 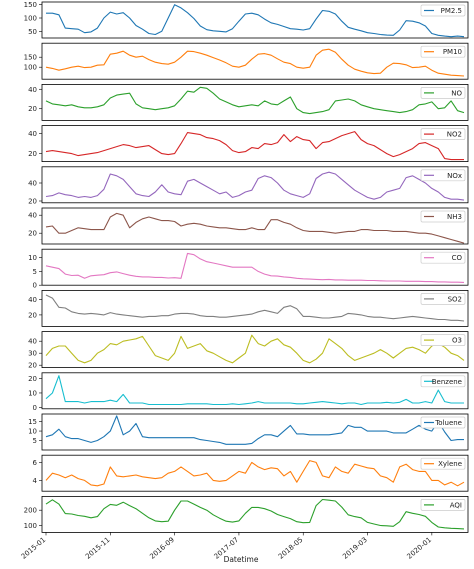 What do you see at coordinates (355, 548) in the screenshot?
I see `x-tick-label: 2019-03` at bounding box center [355, 548].